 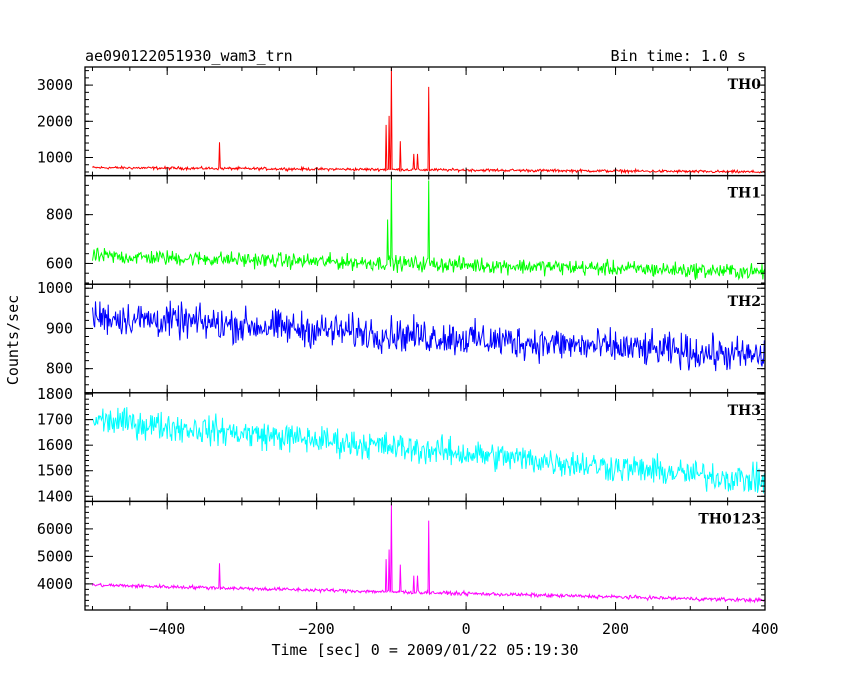 What do you see at coordinates (55, 556) in the screenshot?
I see `y-tick-label: 5000` at bounding box center [55, 556].